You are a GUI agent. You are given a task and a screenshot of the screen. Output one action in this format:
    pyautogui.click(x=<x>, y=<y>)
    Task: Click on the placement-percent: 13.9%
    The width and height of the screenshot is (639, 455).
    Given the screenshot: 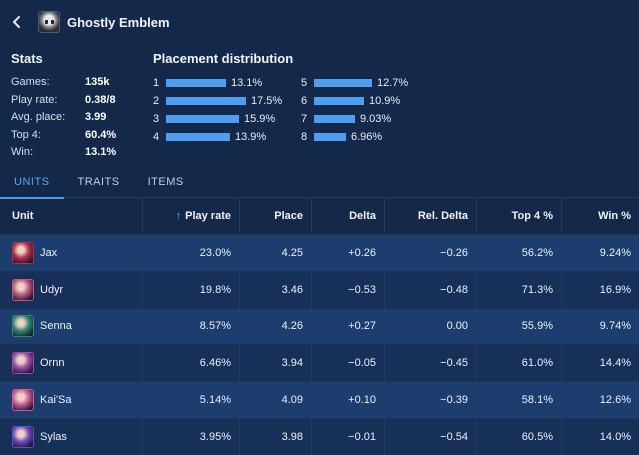 What is the action you would take?
    pyautogui.click(x=251, y=136)
    